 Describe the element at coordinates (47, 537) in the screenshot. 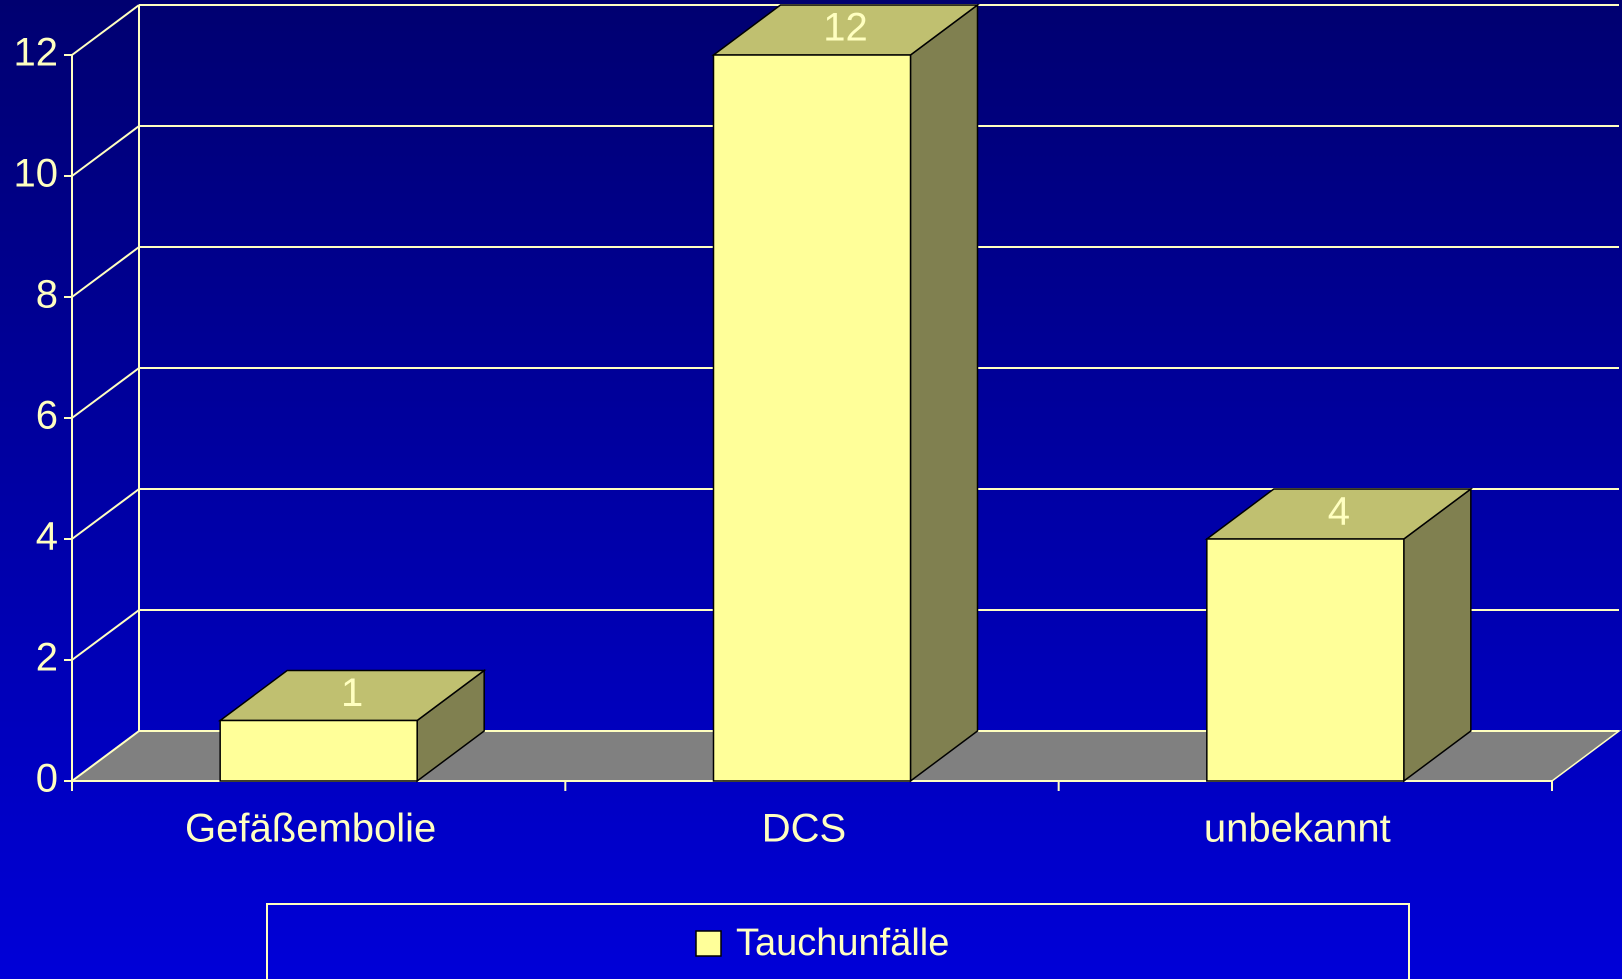

I see `y-tick-label: 4` at that location.